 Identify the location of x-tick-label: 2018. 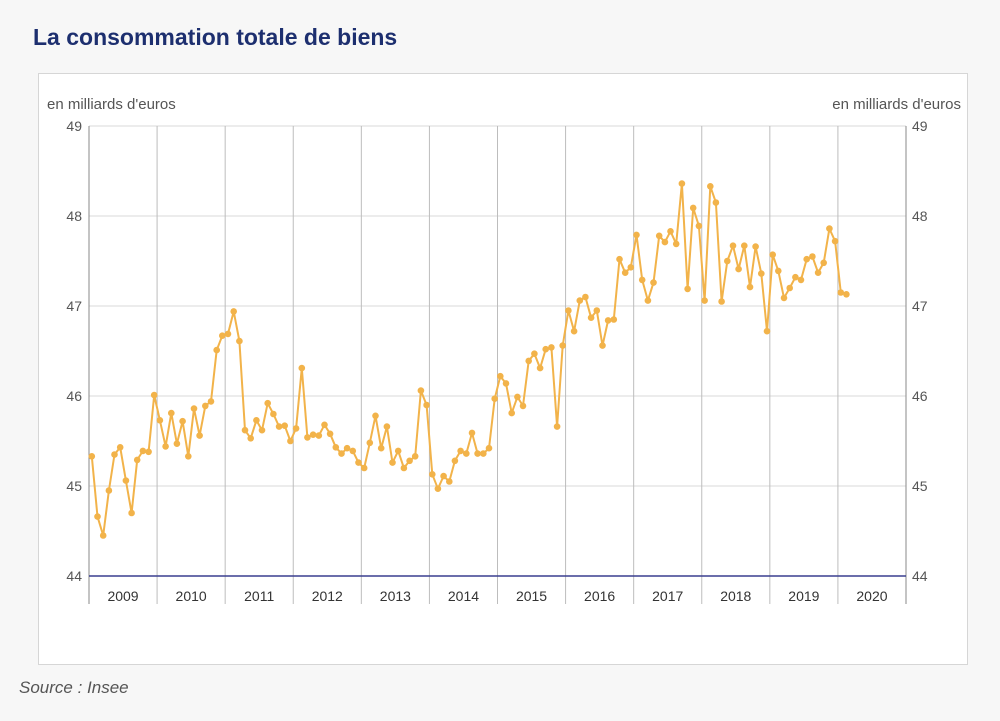
(735, 596).